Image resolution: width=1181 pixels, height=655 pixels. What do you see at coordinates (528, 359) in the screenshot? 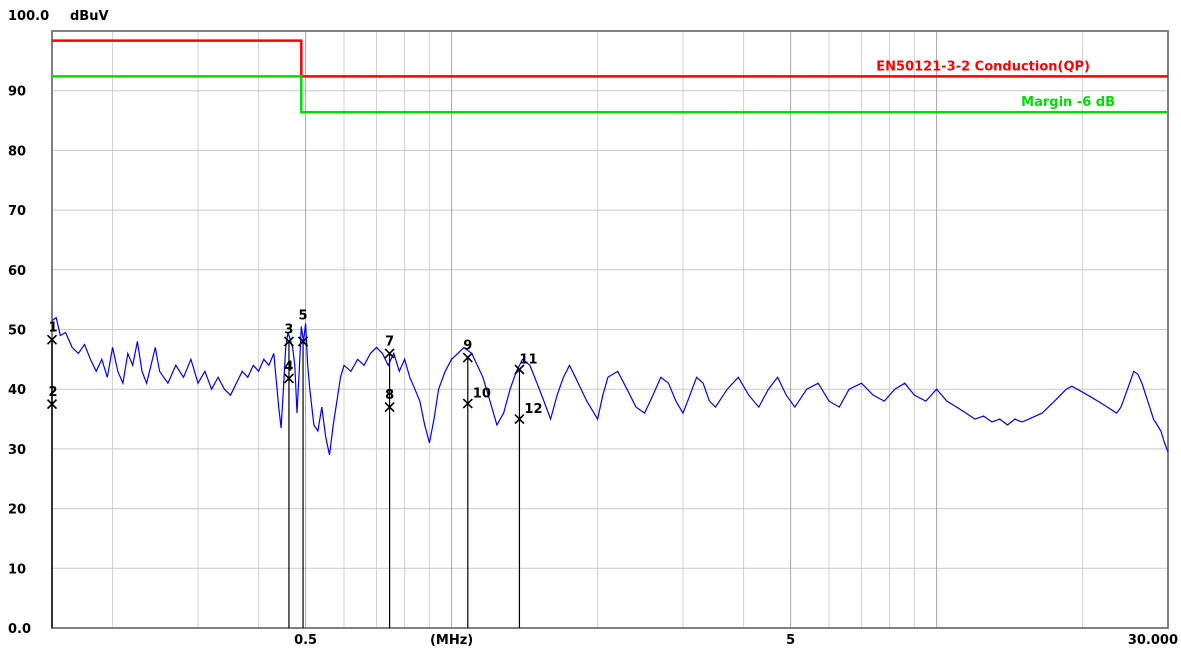
I see `marker-label: 11` at bounding box center [528, 359].